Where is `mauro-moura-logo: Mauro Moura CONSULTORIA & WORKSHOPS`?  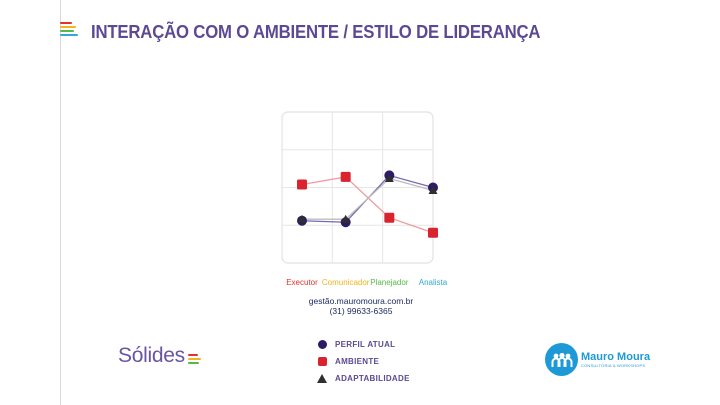
mauro-moura-logo: Mauro Moura CONSULTORIA & WORKSHOPS is located at coordinates (597, 359).